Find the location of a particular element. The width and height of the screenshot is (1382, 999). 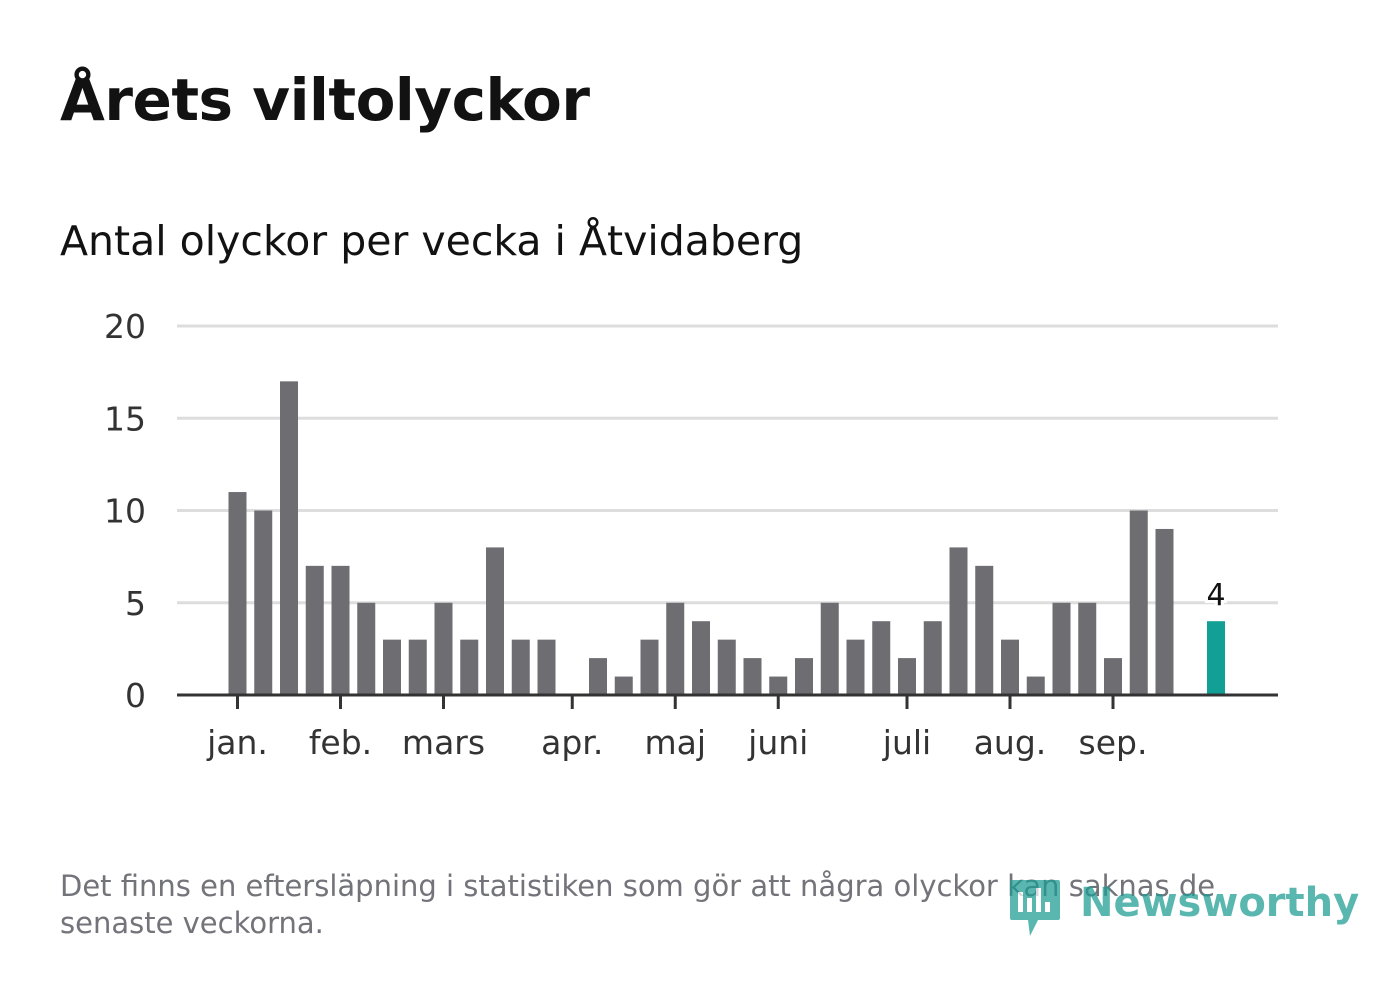

x-tick-label: apr. is located at coordinates (572, 742).